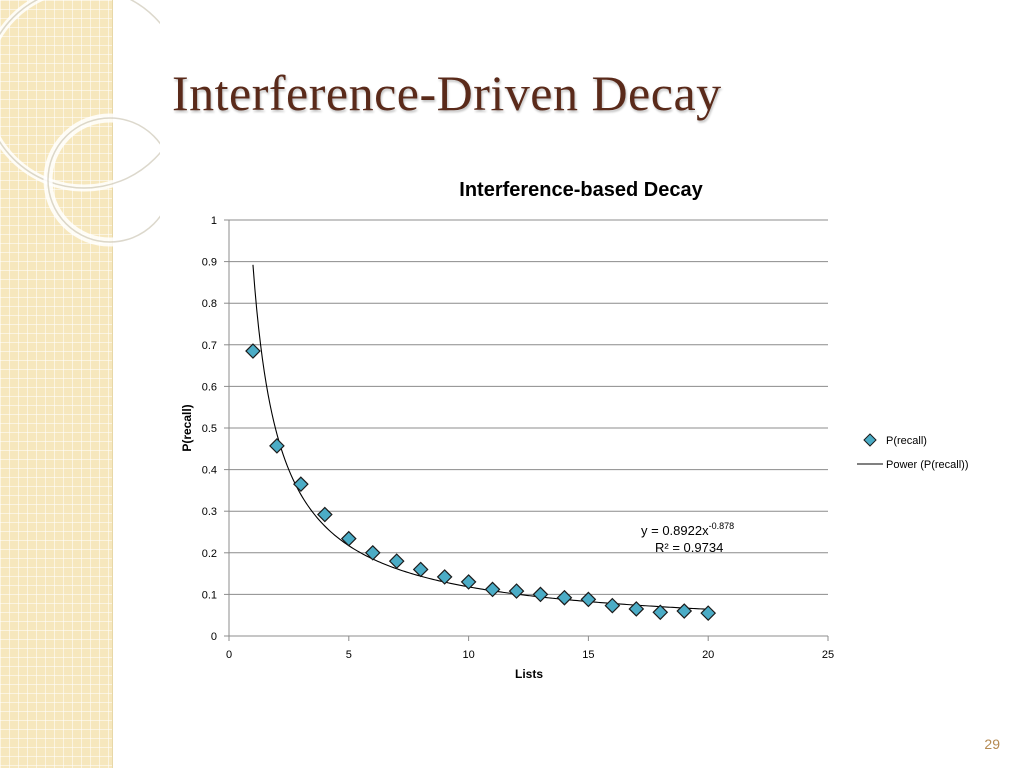  Describe the element at coordinates (349, 655) in the screenshot. I see `x-tick-label-1: 5` at that location.